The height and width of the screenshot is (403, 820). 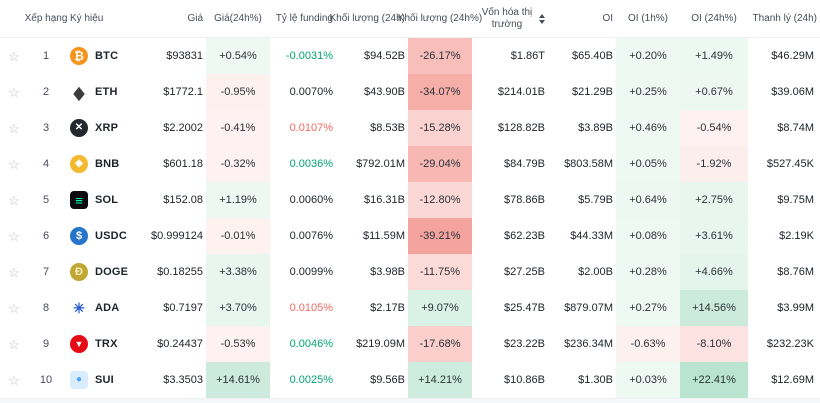 I want to click on price-change-cell: +3.70%, so click(x=238, y=308).